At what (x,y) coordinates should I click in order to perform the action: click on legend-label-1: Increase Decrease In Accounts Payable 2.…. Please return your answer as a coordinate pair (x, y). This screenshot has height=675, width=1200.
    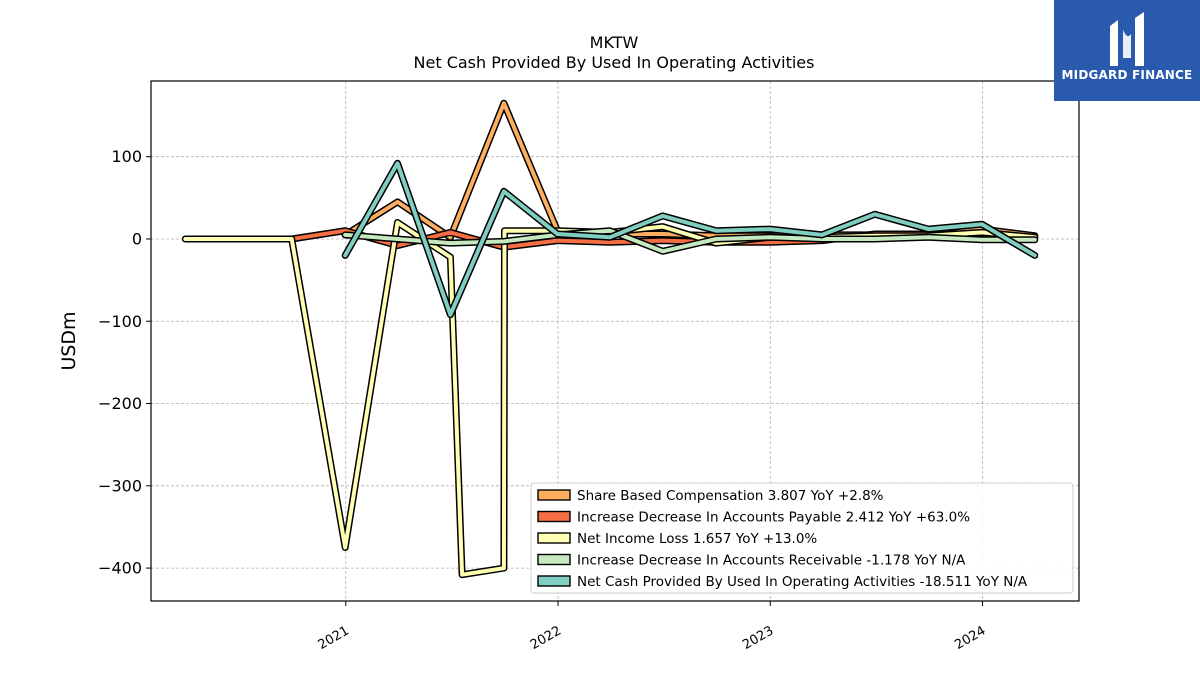
    Looking at the image, I should click on (773, 518).